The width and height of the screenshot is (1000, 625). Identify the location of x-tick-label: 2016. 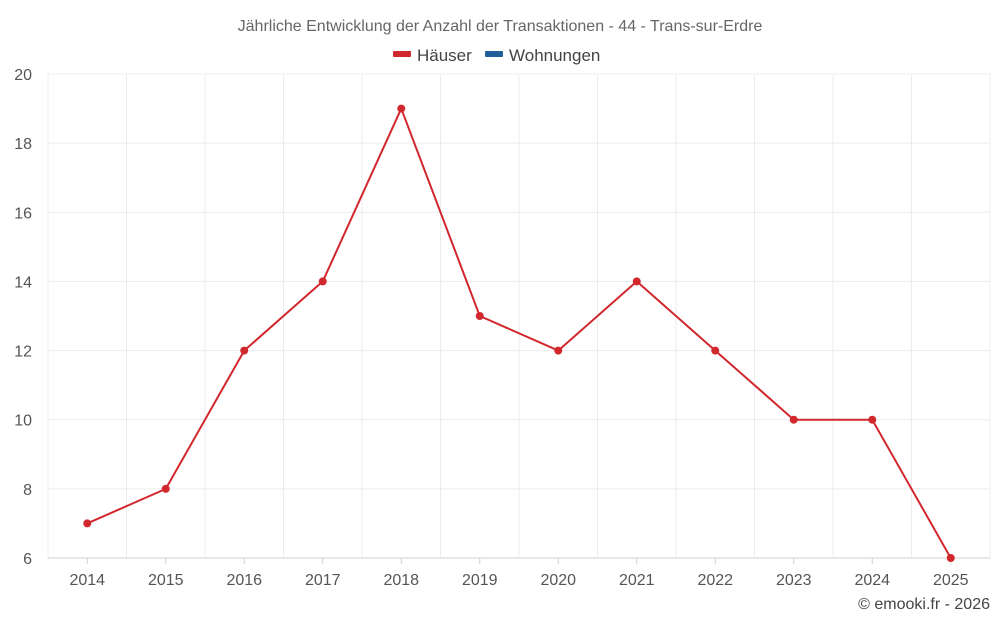
(244, 580).